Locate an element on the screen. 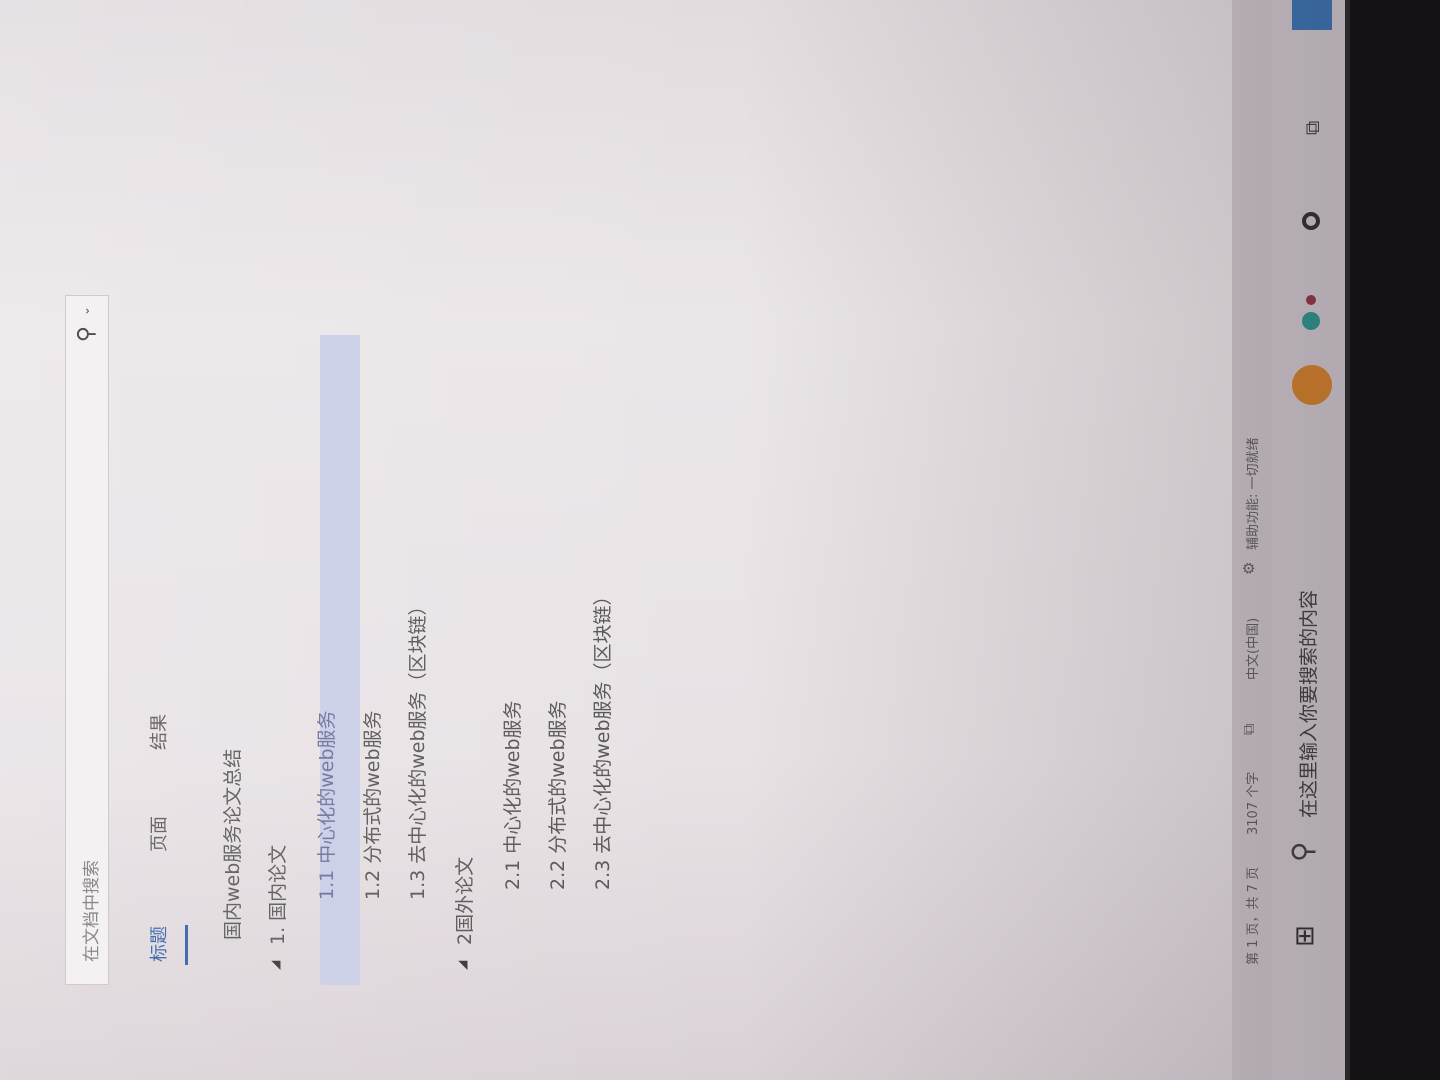 Image resolution: width=1440 pixels, height=1080 pixels. heading-item: 2.3 去中心化的web服务（区块链） is located at coordinates (603, 738).